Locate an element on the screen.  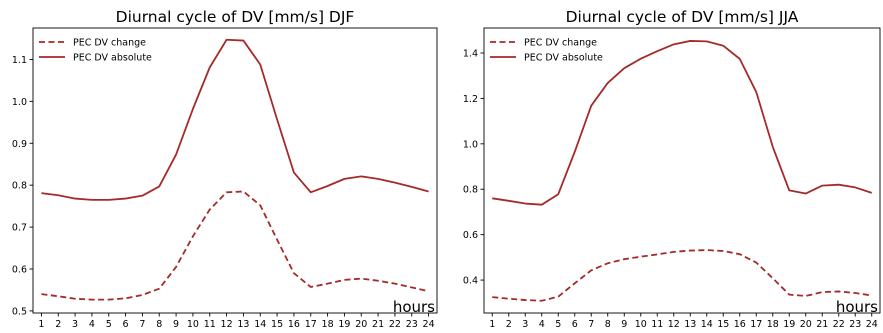
y-tick-label: 0.9 is located at coordinates (19, 144).